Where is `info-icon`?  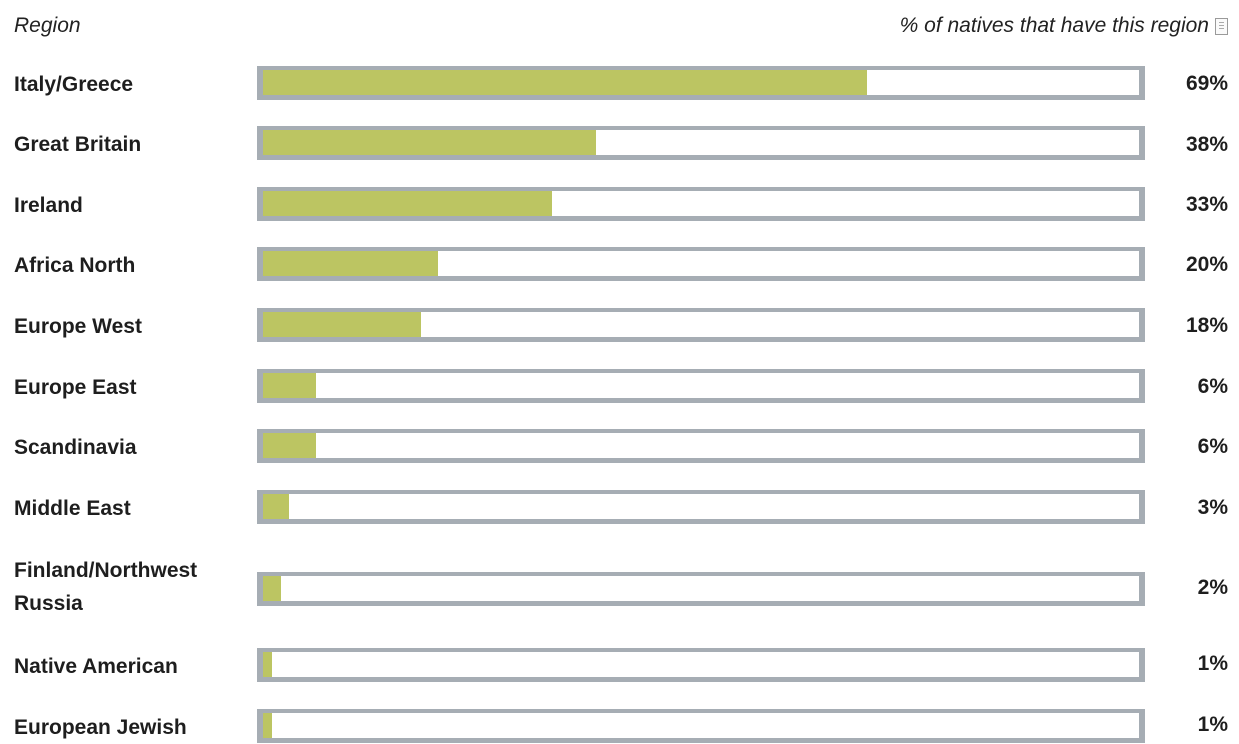 info-icon is located at coordinates (1221, 26).